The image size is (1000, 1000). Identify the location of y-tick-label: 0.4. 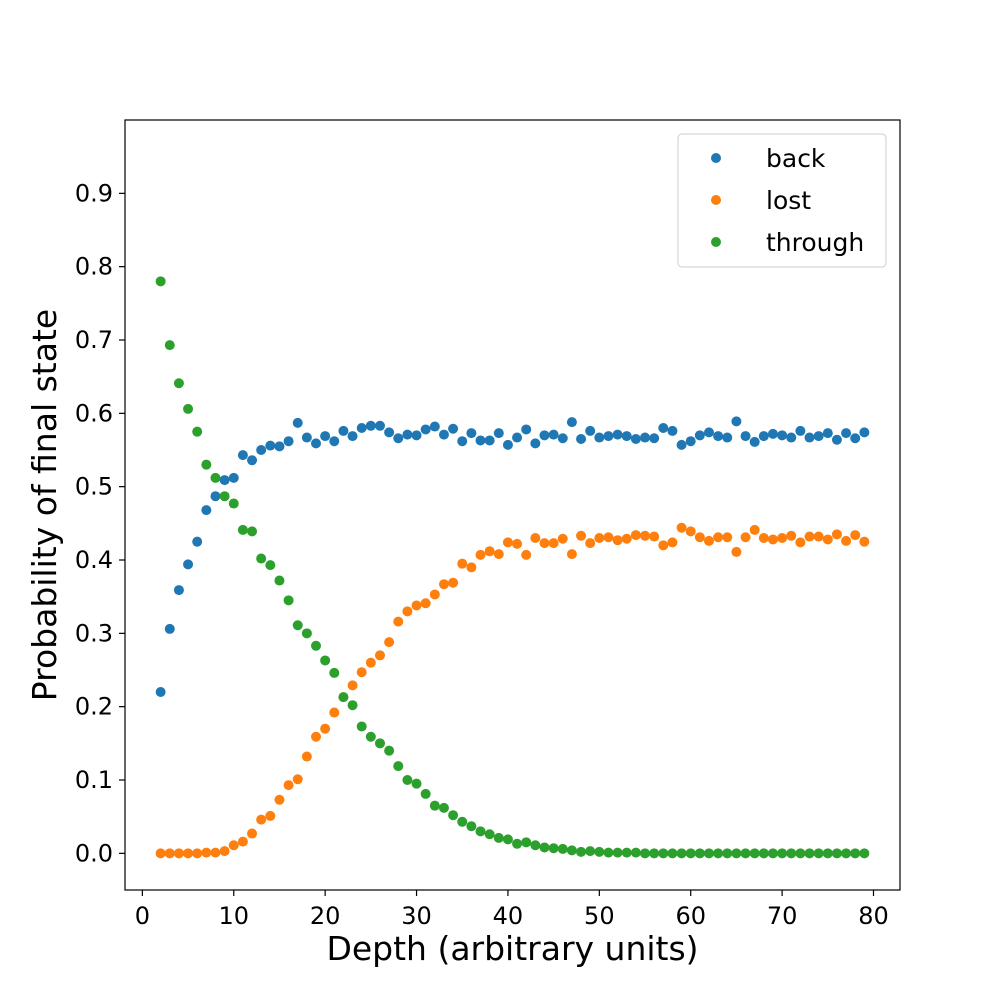
(94, 560).